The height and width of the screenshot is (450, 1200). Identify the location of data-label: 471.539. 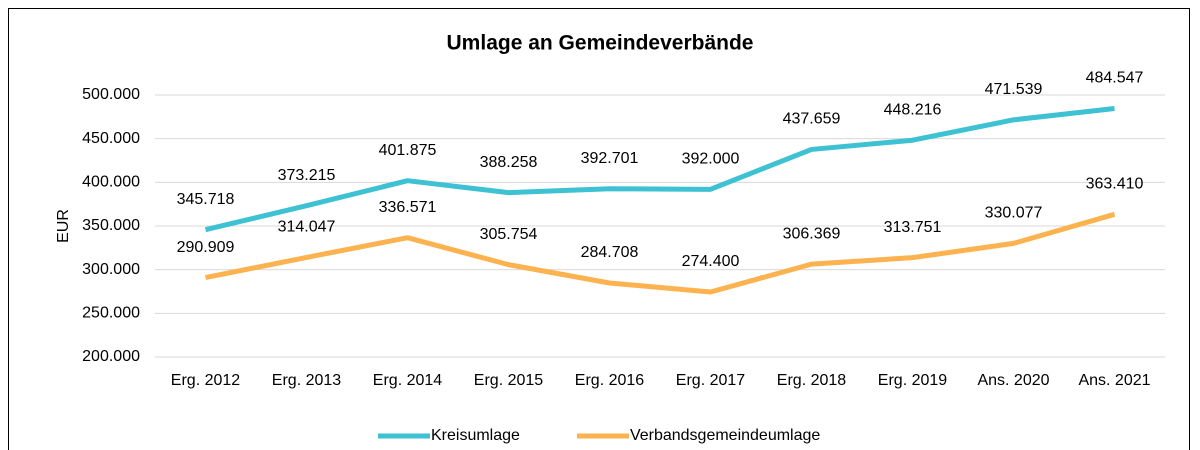
(1014, 89).